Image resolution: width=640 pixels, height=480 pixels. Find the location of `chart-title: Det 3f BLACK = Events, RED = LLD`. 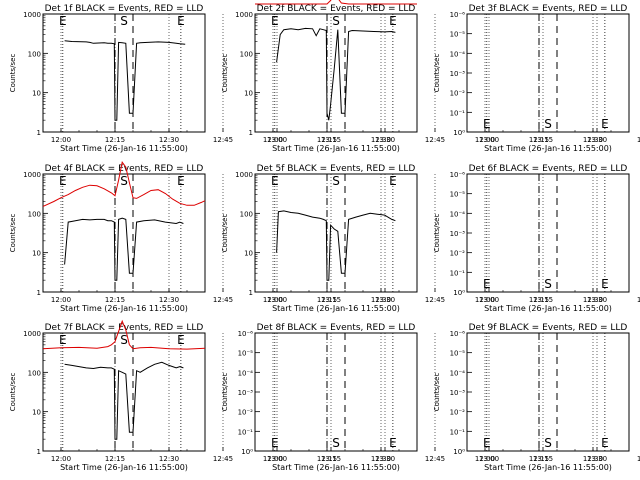

chart-title: Det 3f BLACK = Events, RED = LLD is located at coordinates (548, 9).